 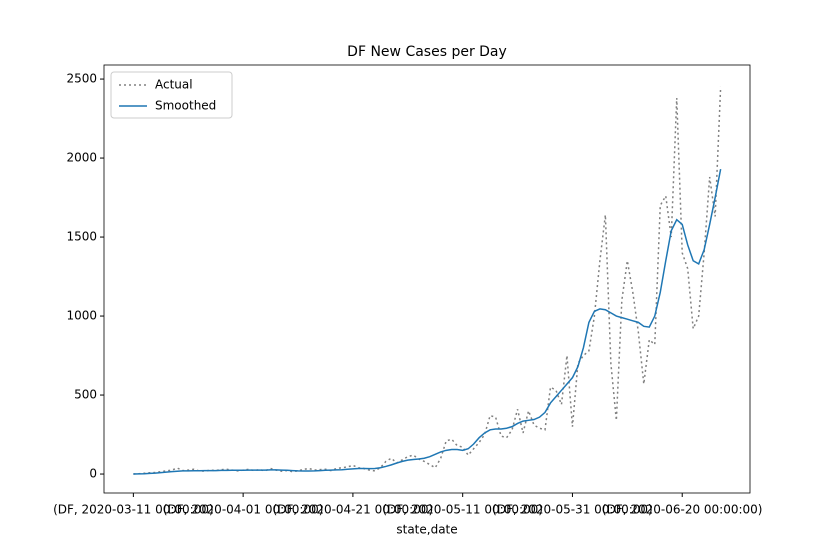 What do you see at coordinates (427, 52) in the screenshot?
I see `chart-title: DF New Cases per Day` at bounding box center [427, 52].